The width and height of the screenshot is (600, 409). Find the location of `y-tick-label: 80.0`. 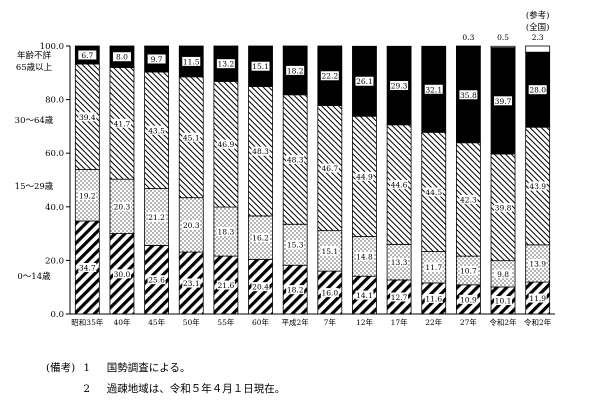

y-tick-label: 80.0 is located at coordinates (54, 101).